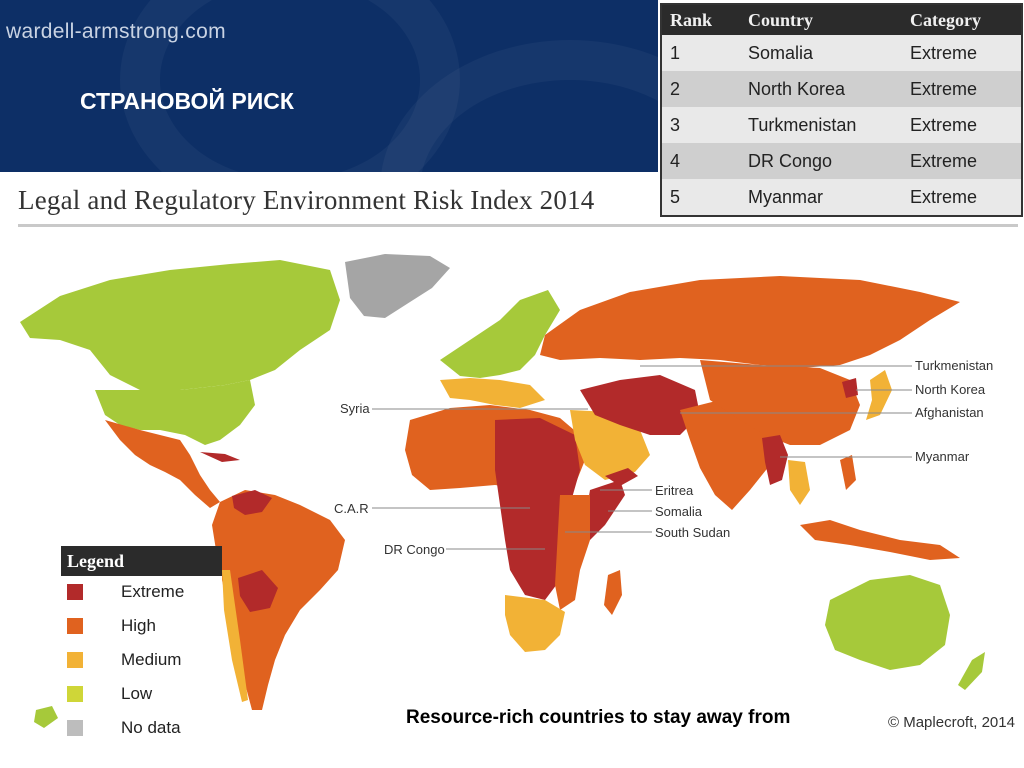 The width and height of the screenshot is (1024, 768). What do you see at coordinates (492, 393) in the screenshot?
I see `region-europe-south` at bounding box center [492, 393].